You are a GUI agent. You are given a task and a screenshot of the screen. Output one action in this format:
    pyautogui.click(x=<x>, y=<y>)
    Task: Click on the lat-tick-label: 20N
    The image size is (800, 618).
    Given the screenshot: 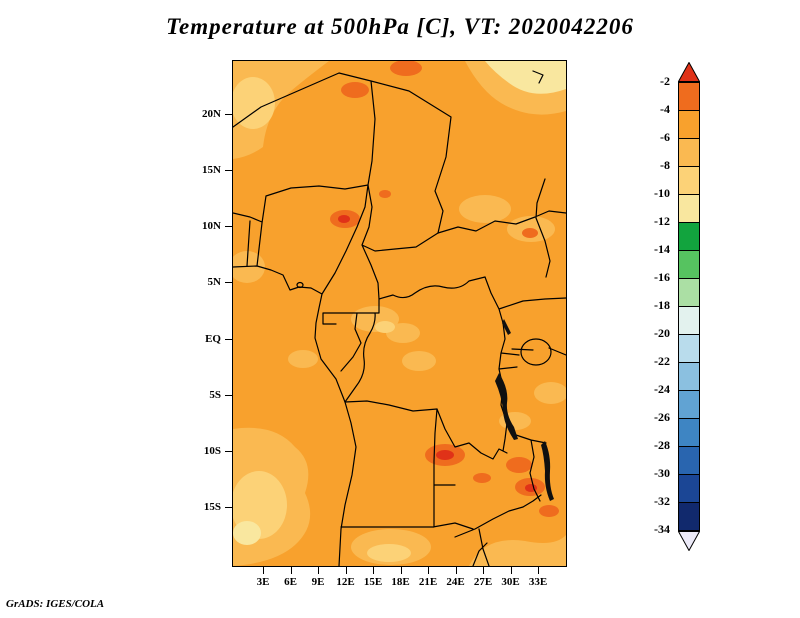 What is the action you would take?
    pyautogui.click(x=211, y=114)
    